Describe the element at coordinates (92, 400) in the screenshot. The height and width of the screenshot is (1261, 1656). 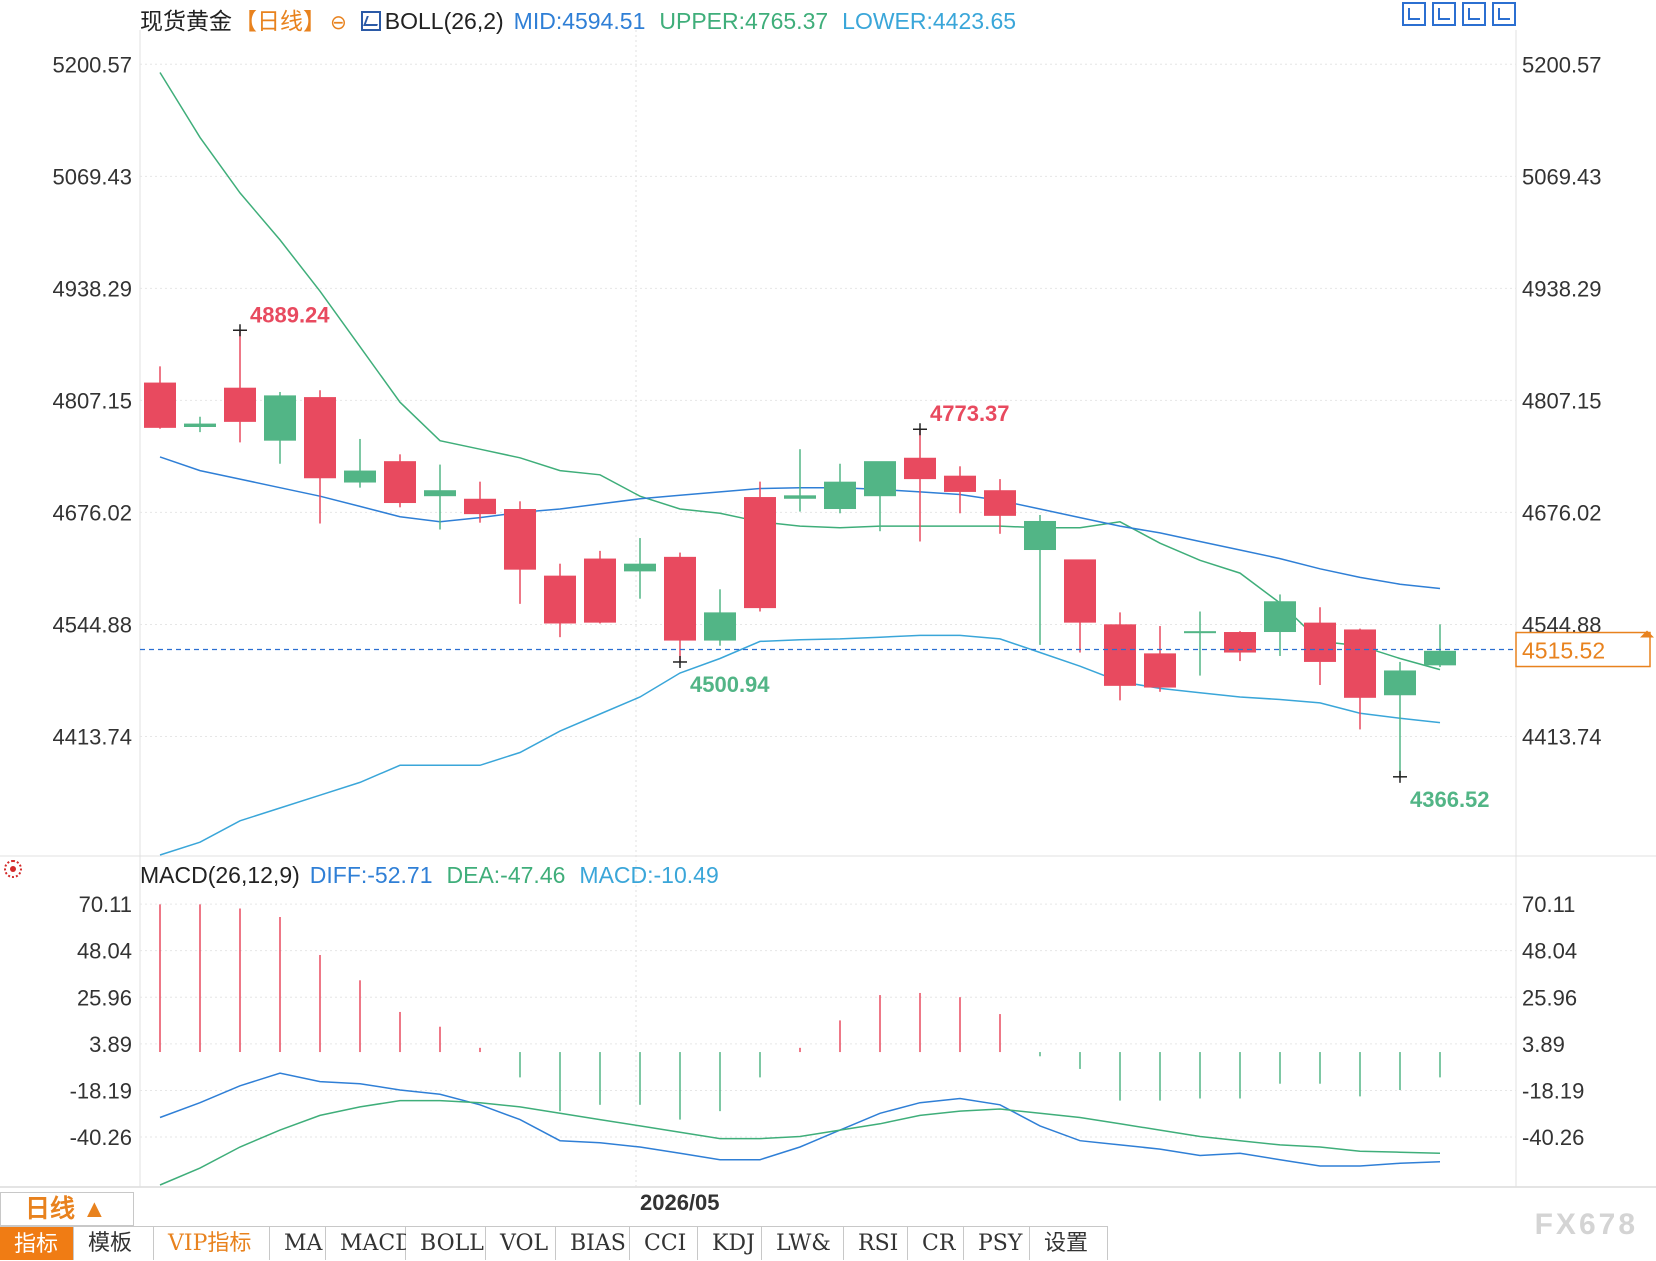
I see `y-tick-label-left: 4807.15` at that location.